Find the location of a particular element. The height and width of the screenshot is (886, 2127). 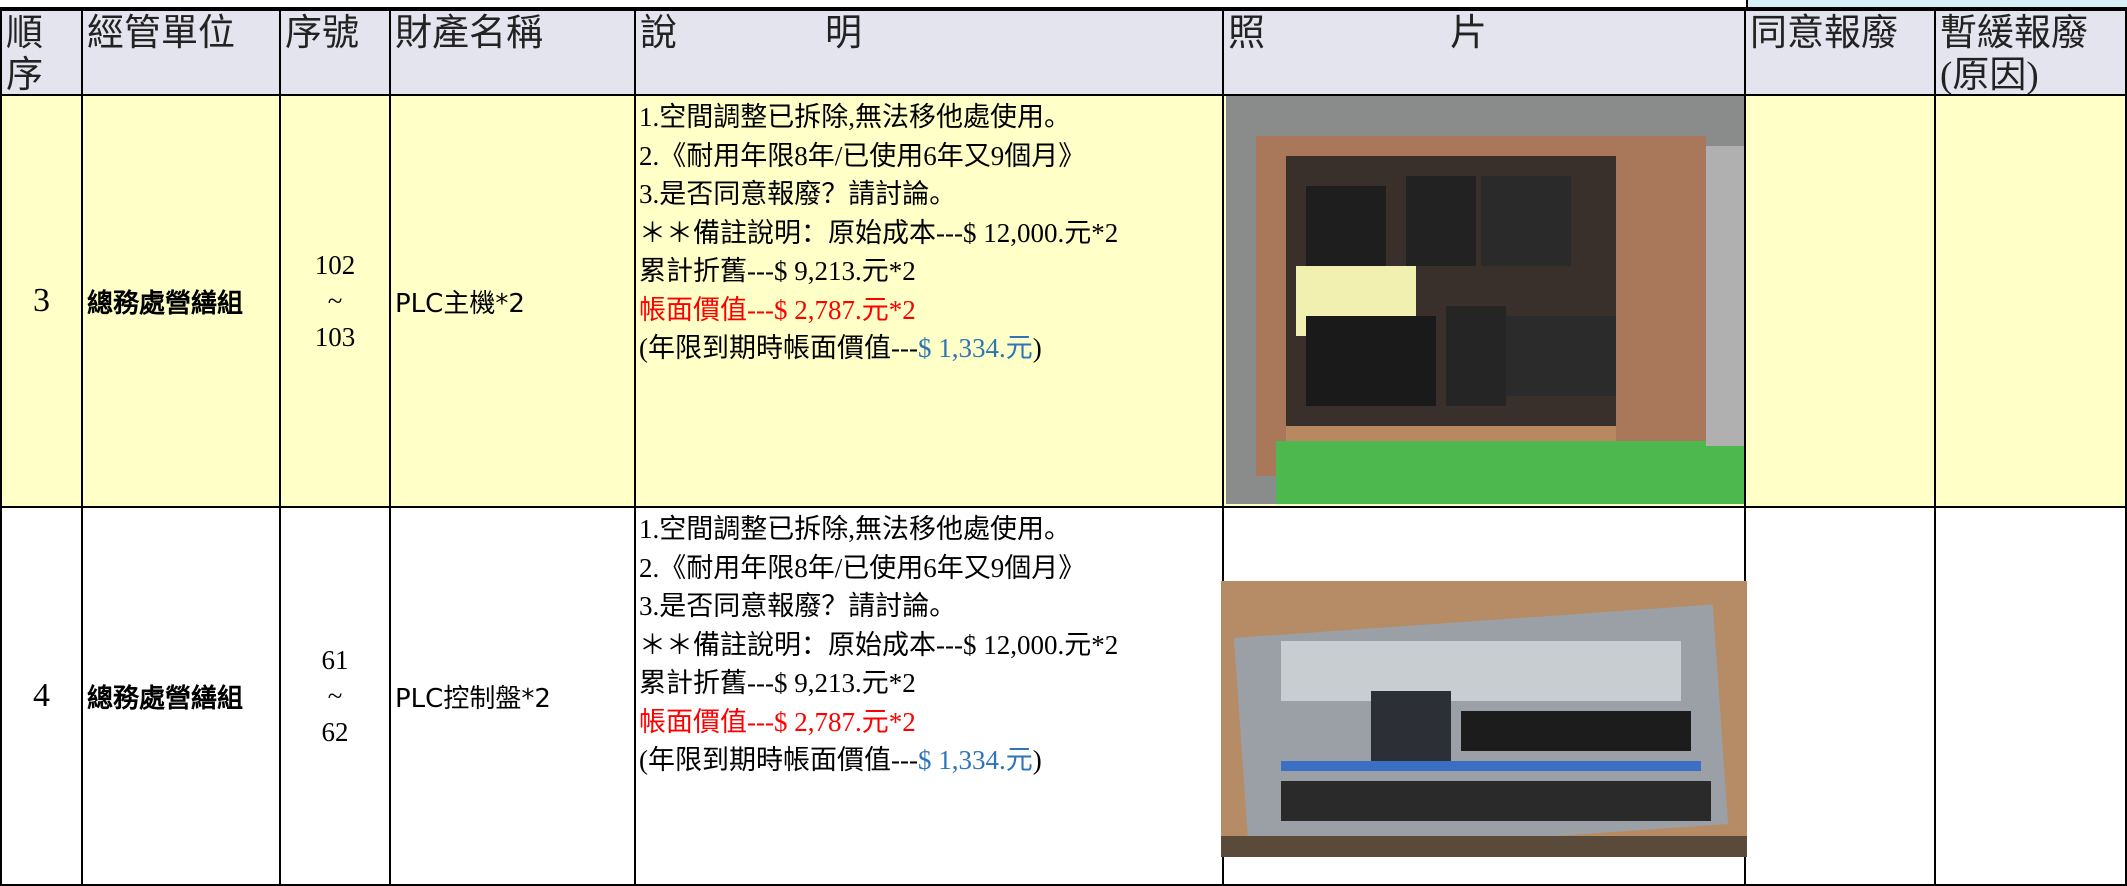

header-text: 序號 is located at coordinates (322, 33).